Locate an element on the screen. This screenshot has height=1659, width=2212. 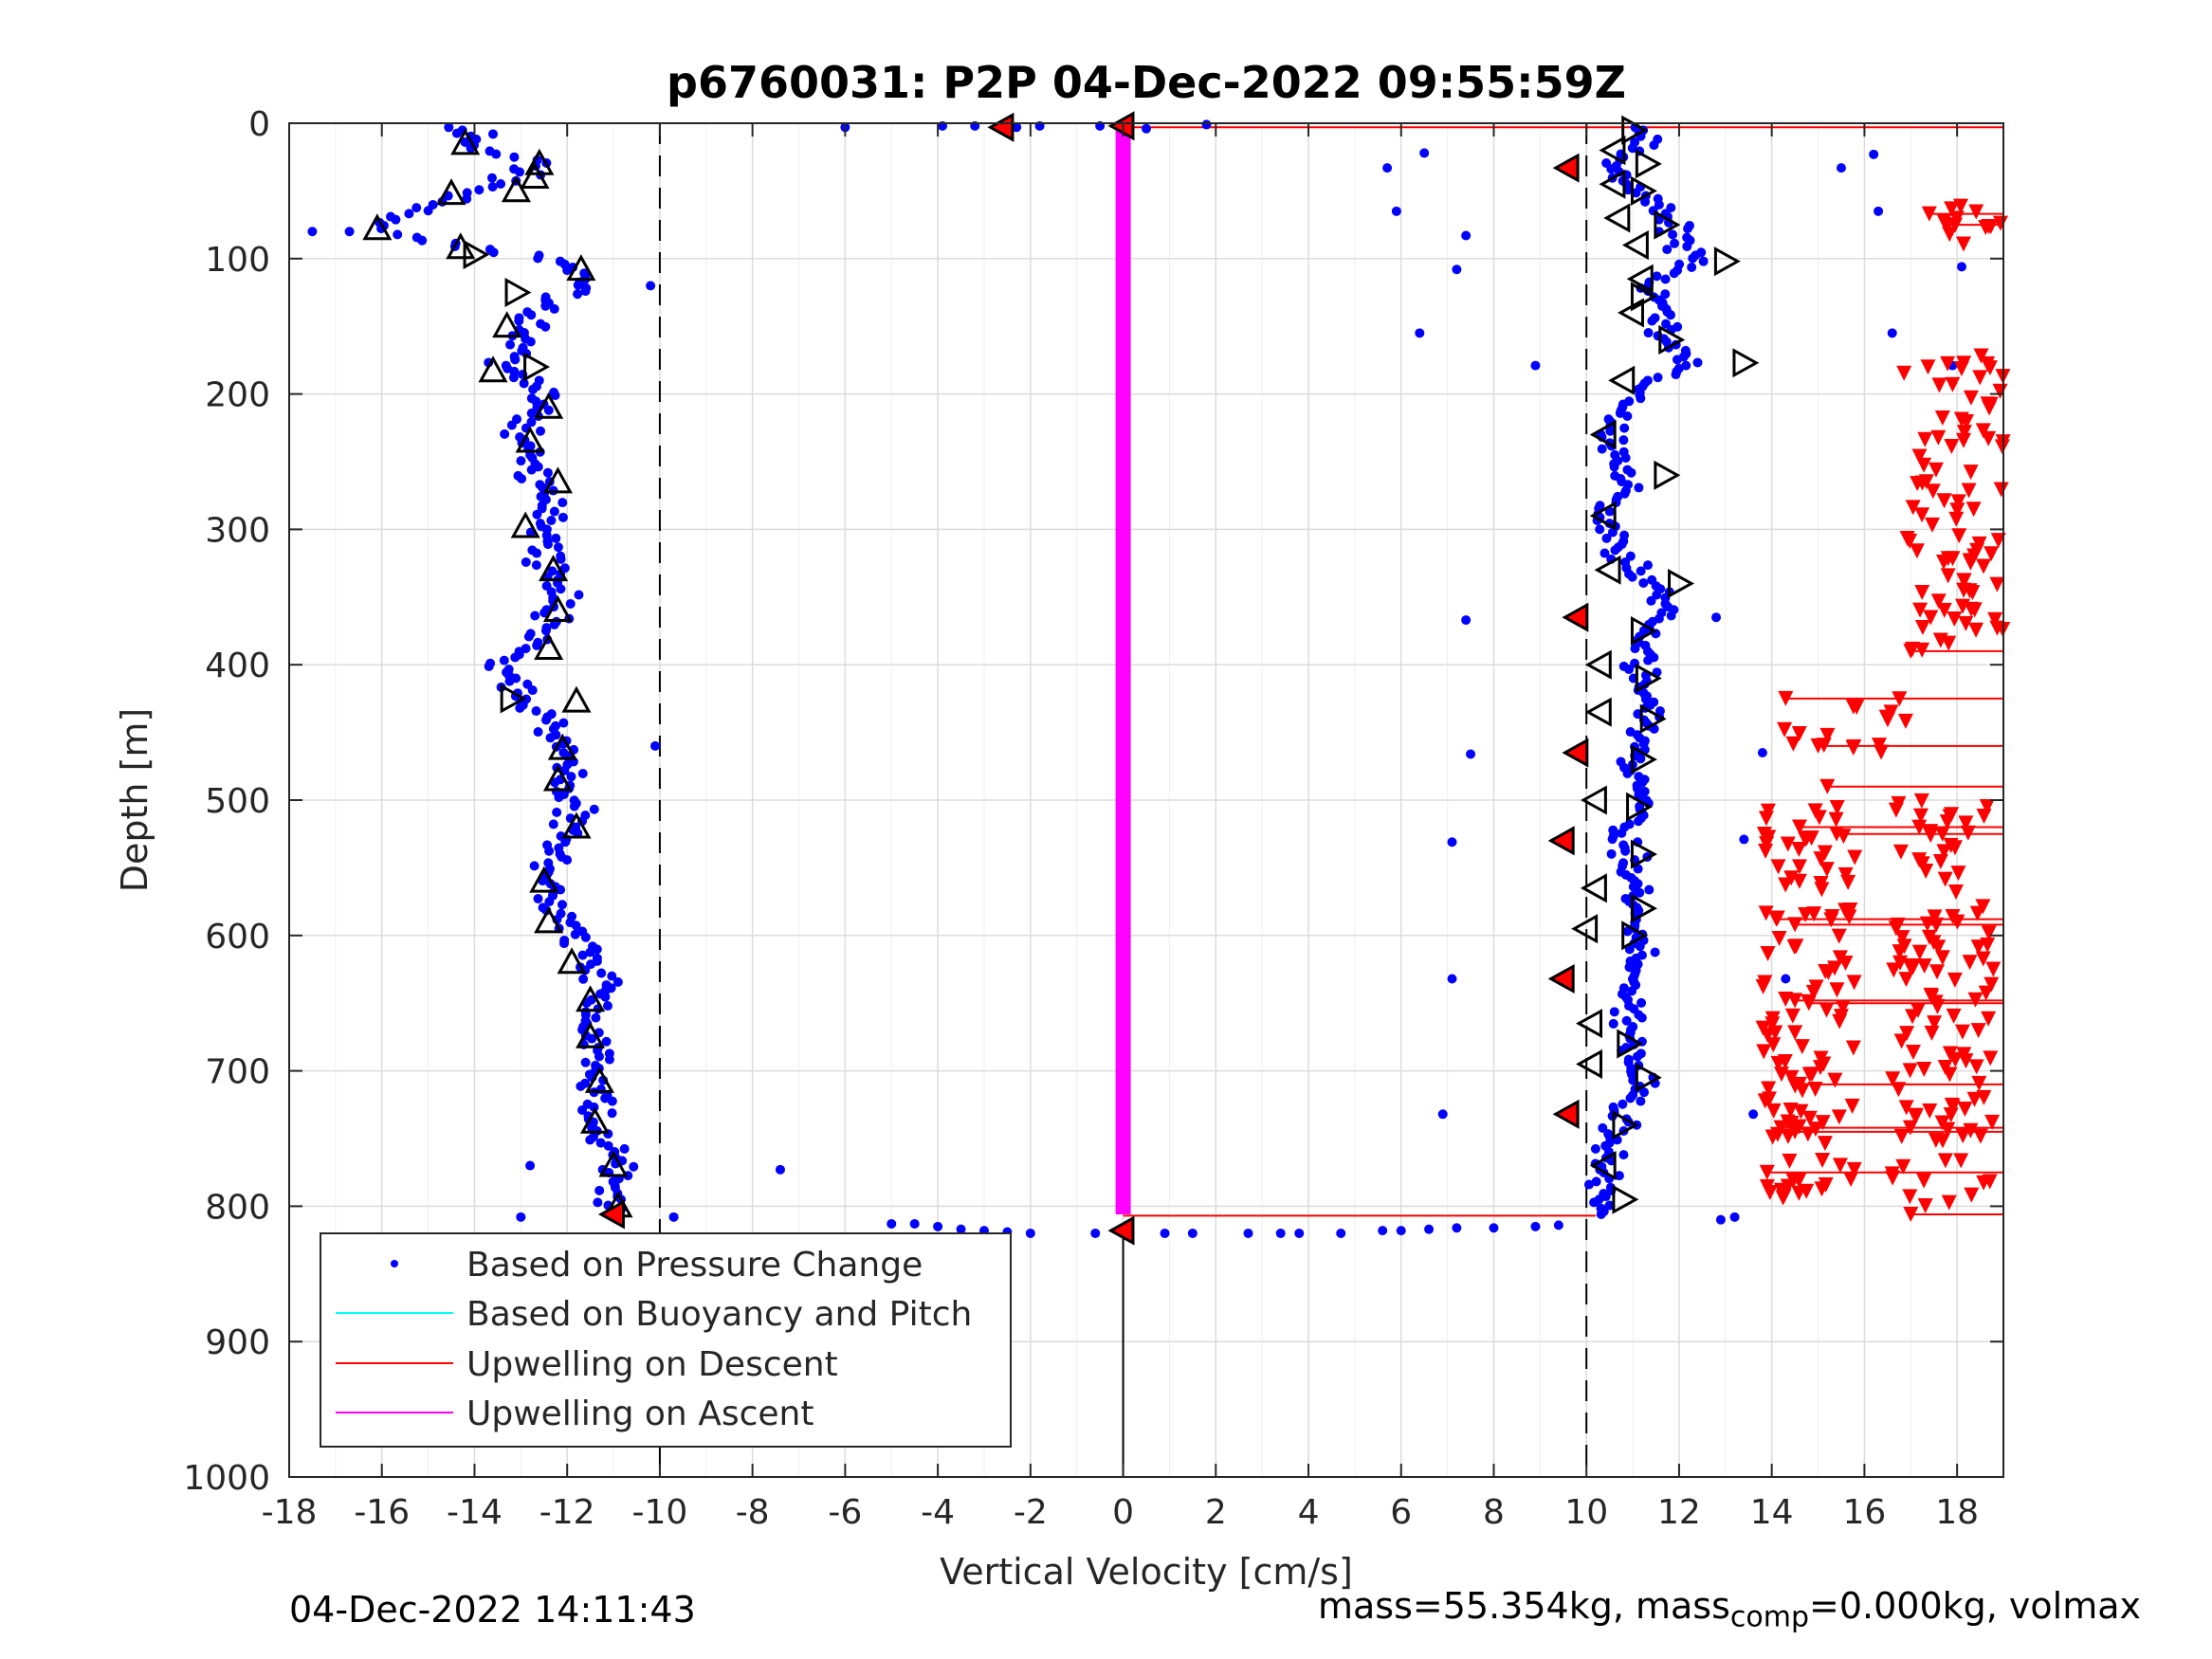
y-tick-label: 600 is located at coordinates (237, 937).